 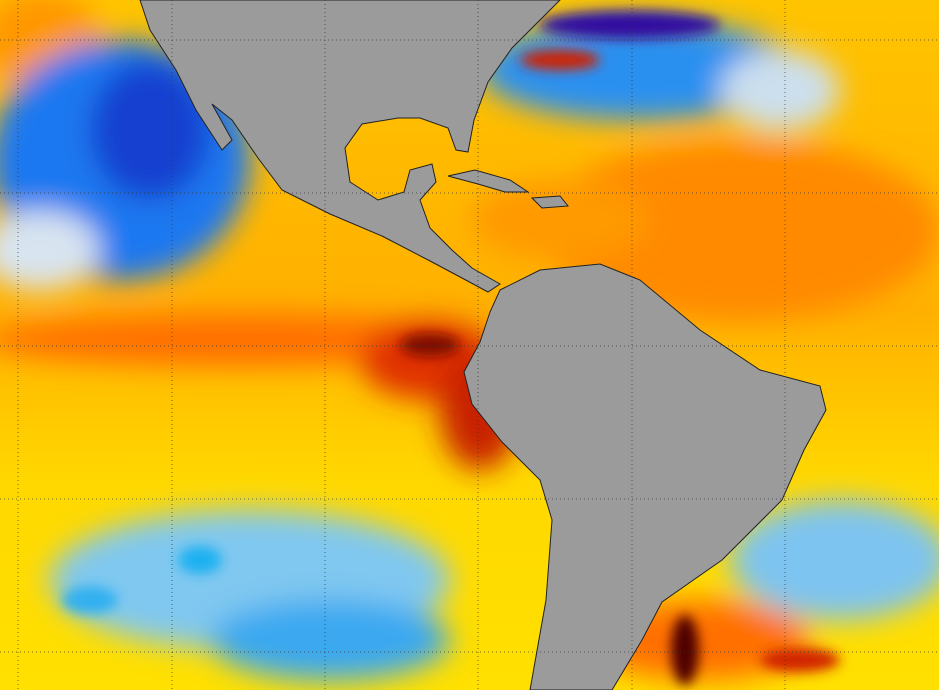 What do you see at coordinates (549, 202) in the screenshot?
I see `hispaniola` at bounding box center [549, 202].